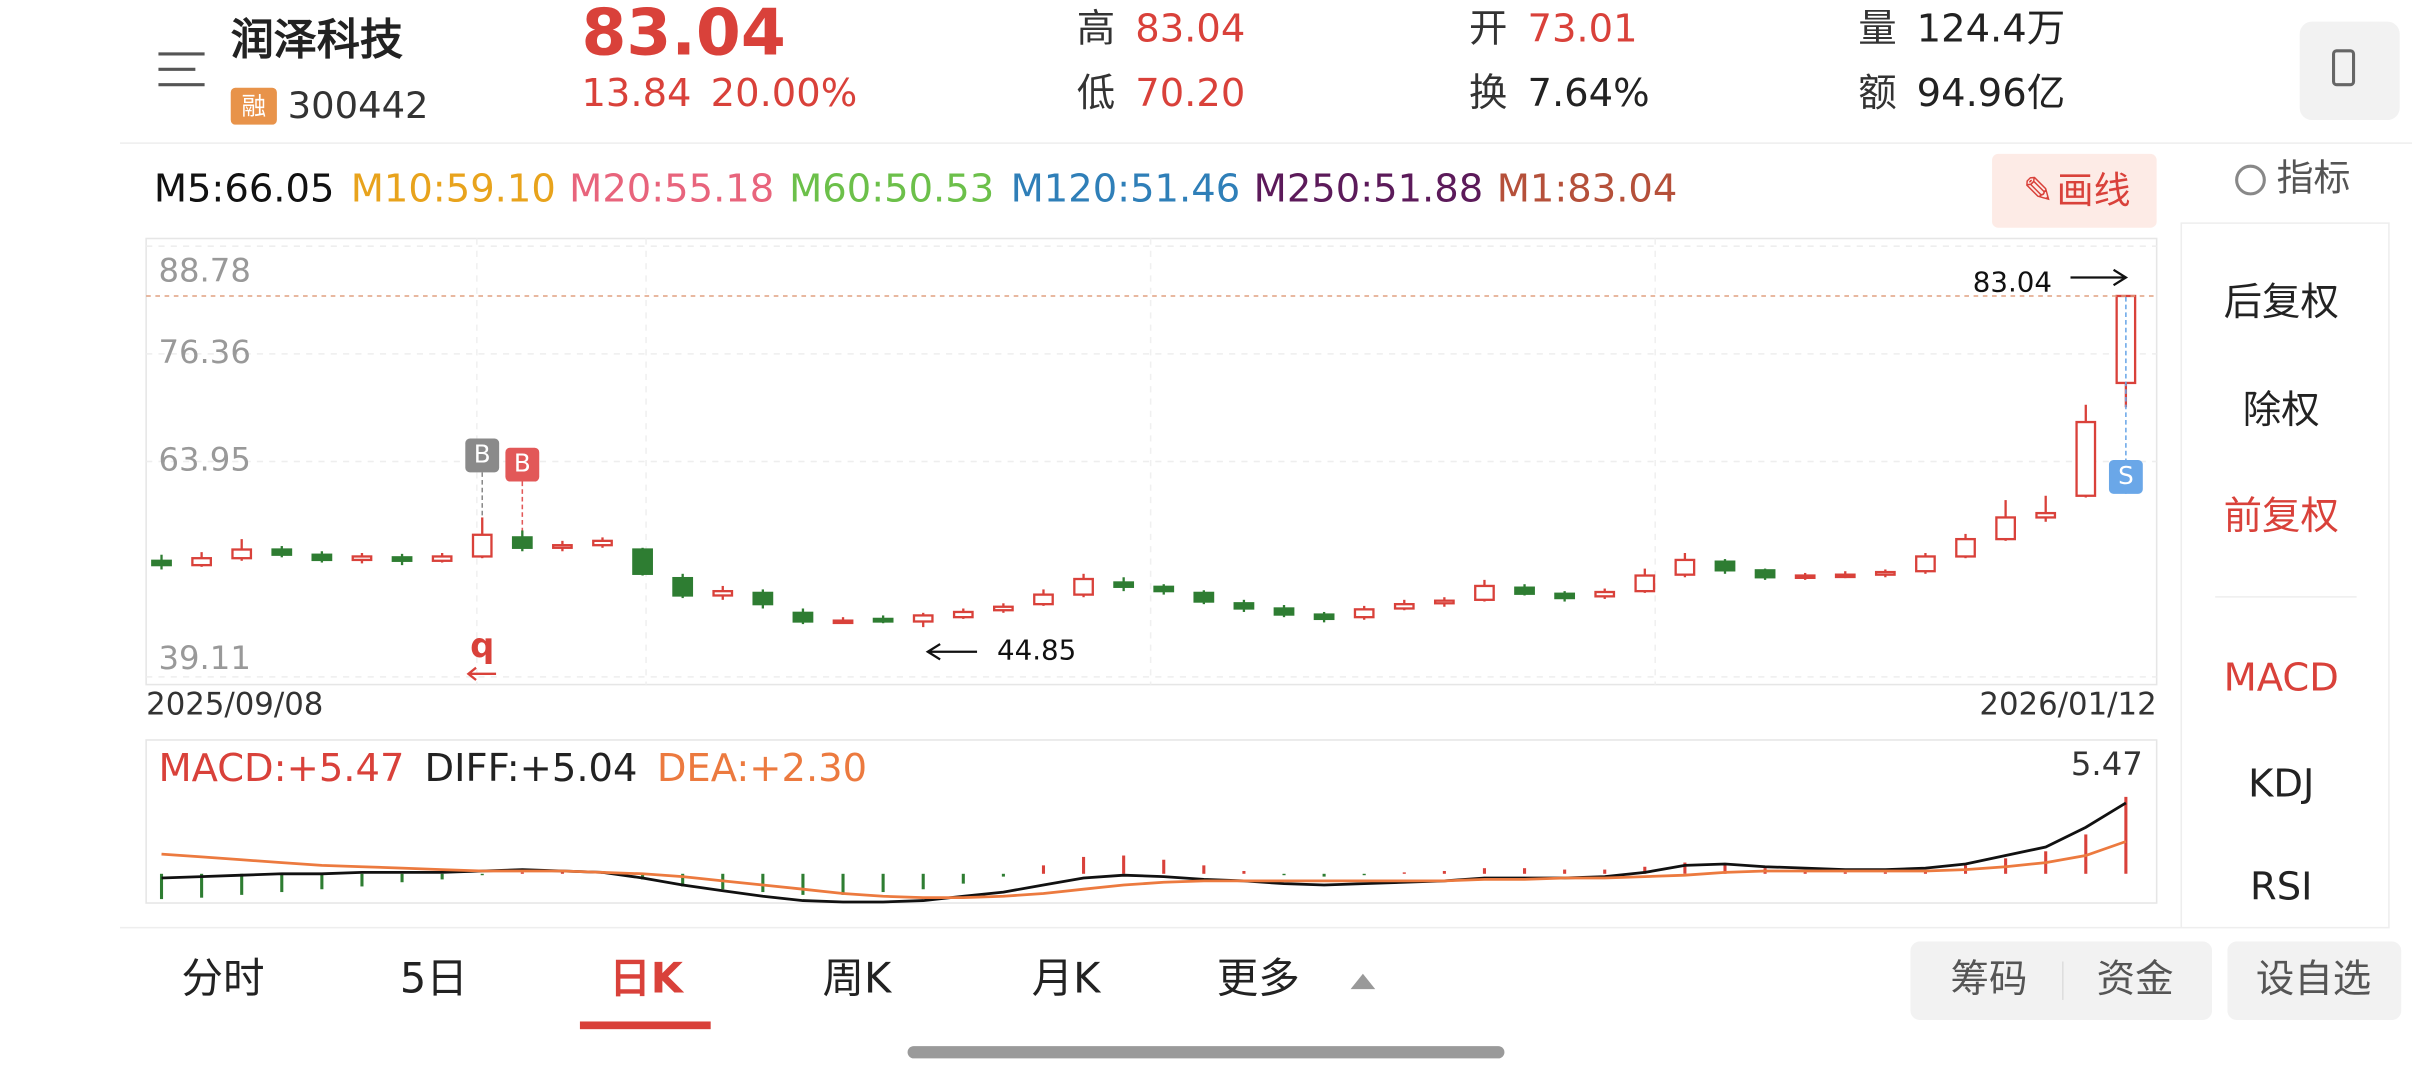 The image size is (2412, 1080). Describe the element at coordinates (647, 977) in the screenshot. I see `tab: 日K` at that location.